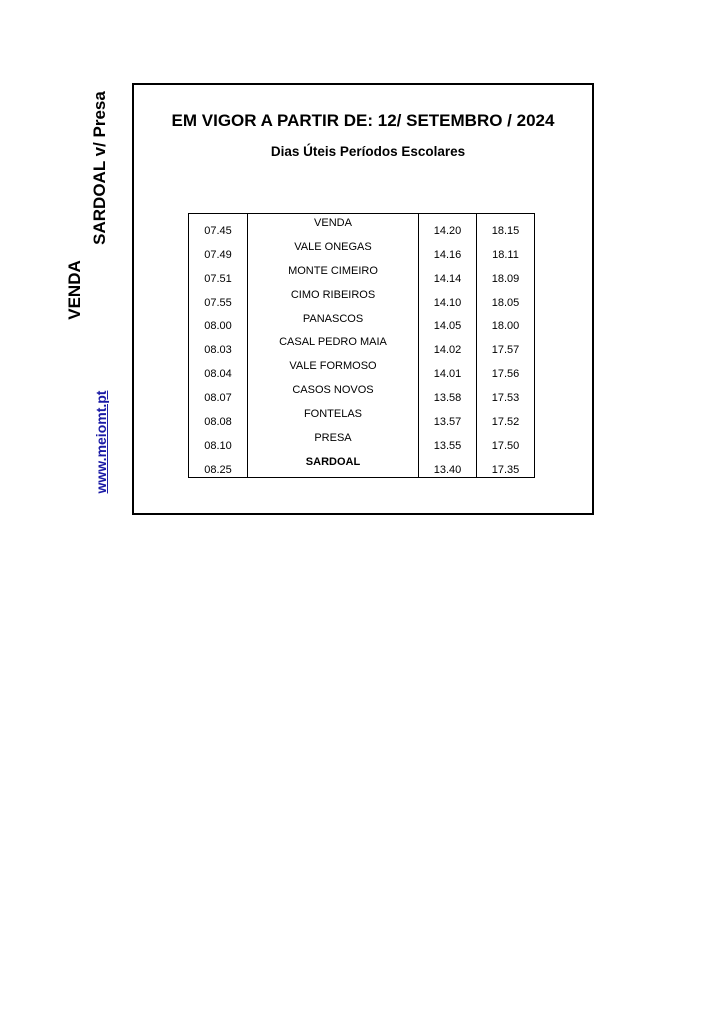 The image size is (724, 1024). I want to click on stop-name: MONTE CIMEIRO, so click(333, 273).